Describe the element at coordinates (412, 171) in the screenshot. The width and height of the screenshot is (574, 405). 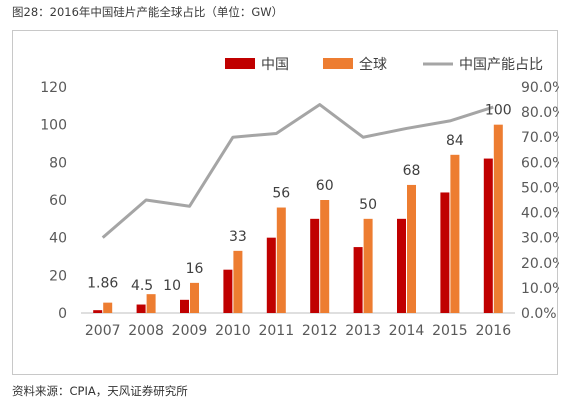
I see `data-label: 68` at that location.